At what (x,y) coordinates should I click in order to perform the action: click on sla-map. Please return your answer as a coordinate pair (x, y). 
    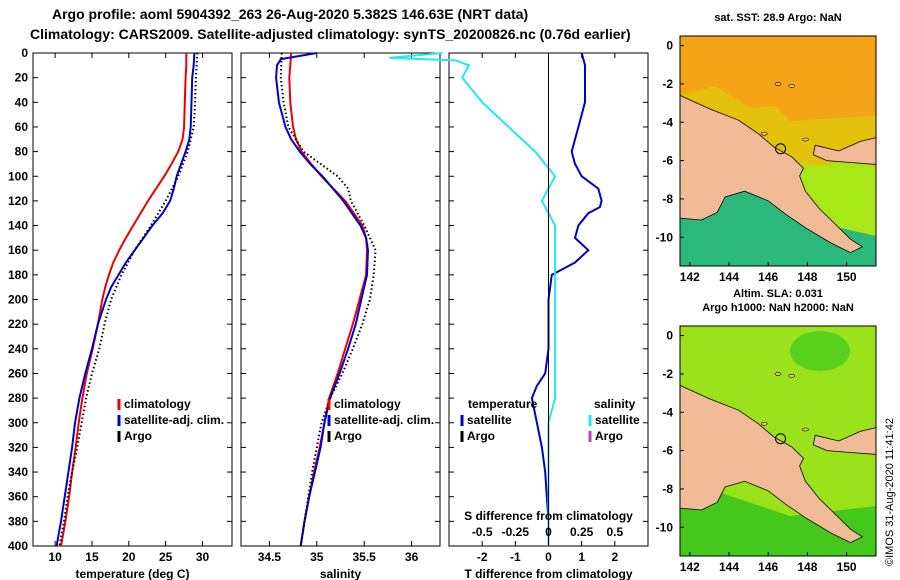
    Looking at the image, I should click on (778, 441).